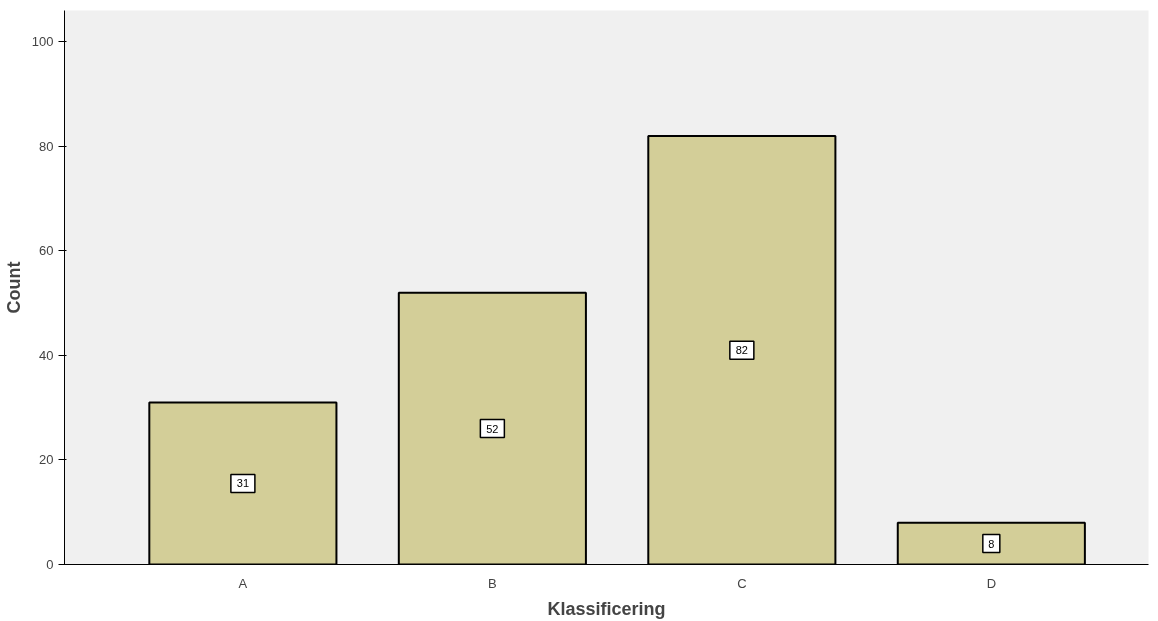 The image size is (1158, 621). Describe the element at coordinates (741, 350) in the screenshot. I see `data-label: 82` at that location.